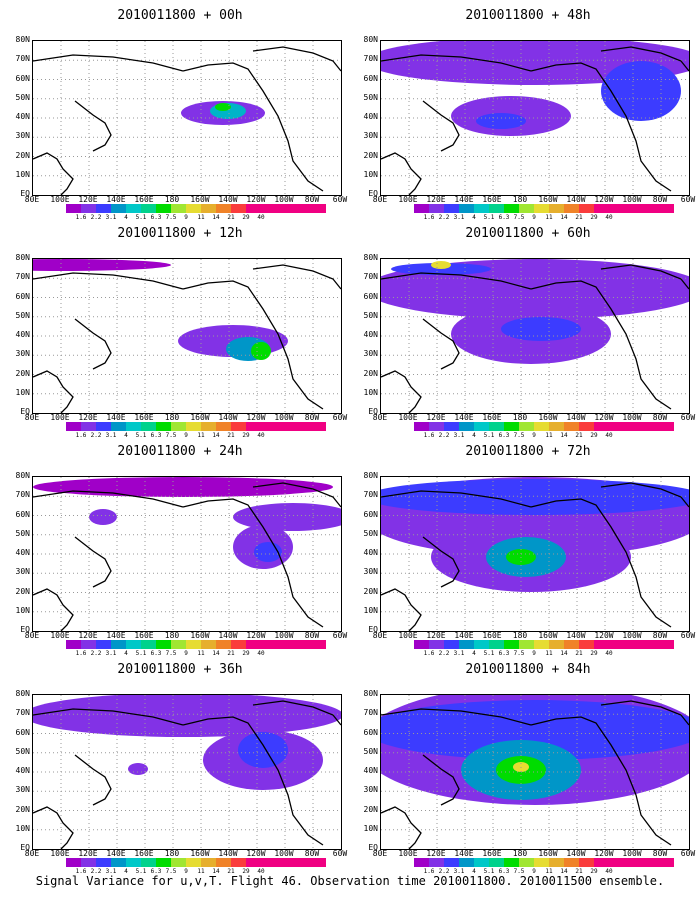 Image resolution: width=700 pixels, height=900 pixels. What do you see at coordinates (144, 199) in the screenshot?
I see `longitude-label: 160E` at bounding box center [144, 199].